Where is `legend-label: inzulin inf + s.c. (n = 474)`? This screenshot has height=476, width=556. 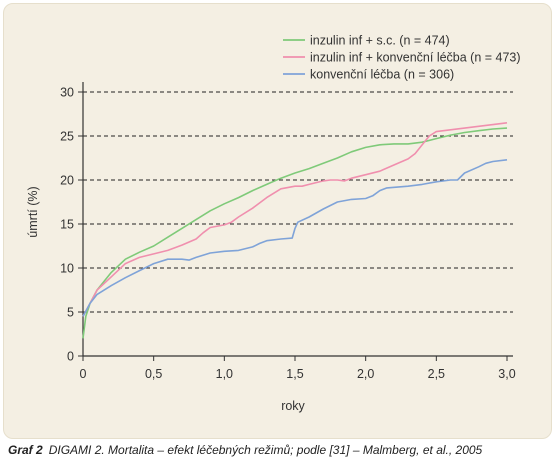 legend-label: inzulin inf + s.c. (n = 474) is located at coordinates (380, 41).